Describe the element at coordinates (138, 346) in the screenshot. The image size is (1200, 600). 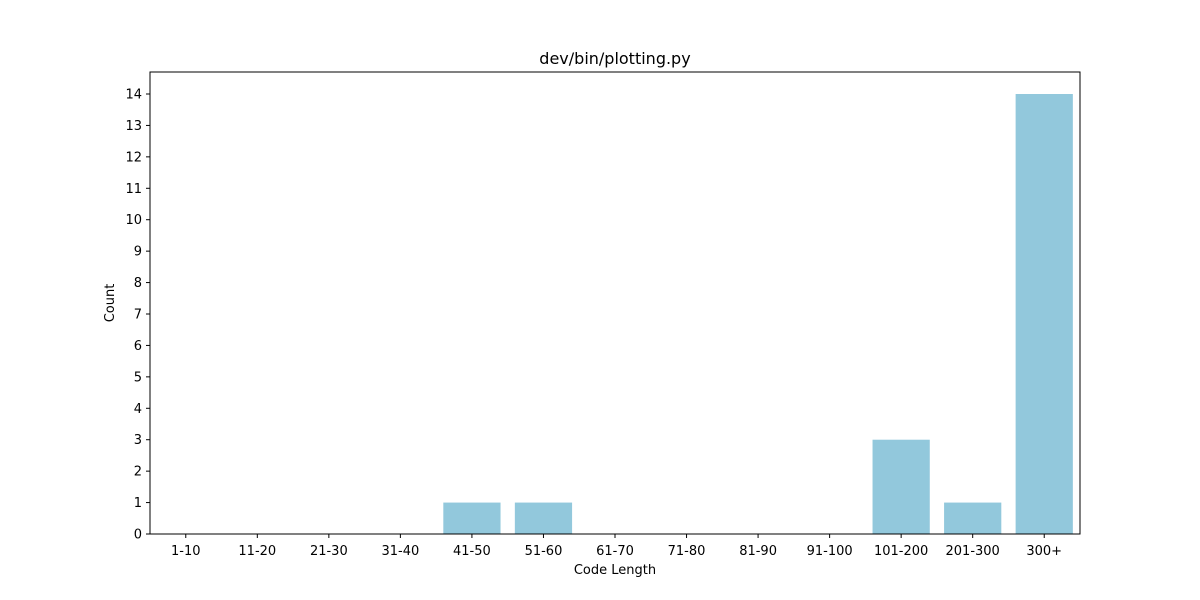
I see `y-tick-label: 6` at that location.